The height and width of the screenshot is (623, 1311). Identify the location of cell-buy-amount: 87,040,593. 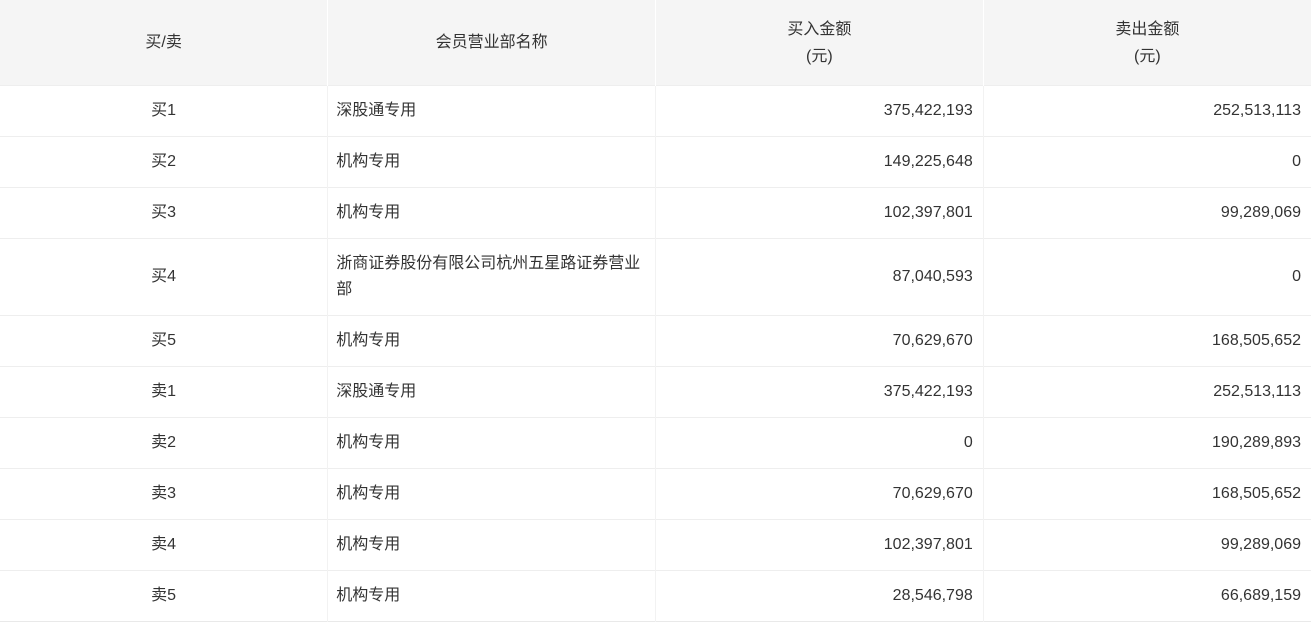
(819, 277).